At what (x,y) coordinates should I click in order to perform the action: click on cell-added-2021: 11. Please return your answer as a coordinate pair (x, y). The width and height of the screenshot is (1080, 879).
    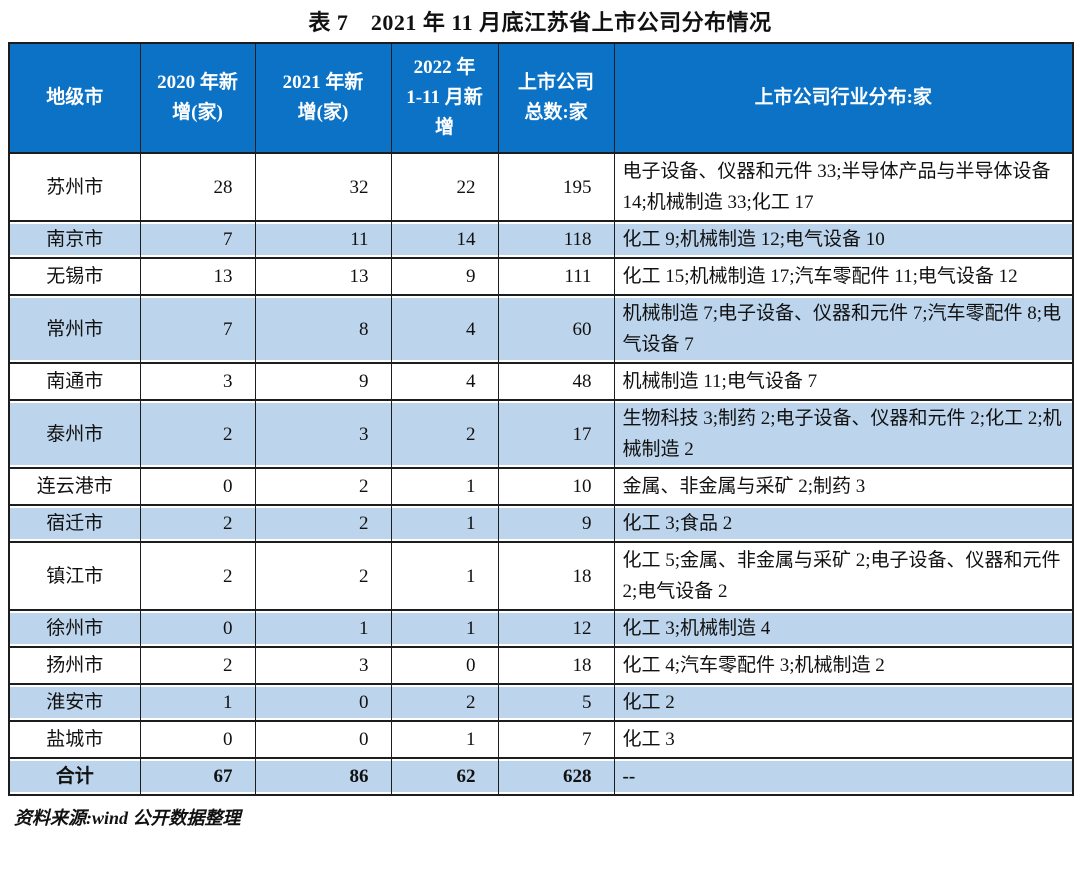
    Looking at the image, I should click on (323, 239).